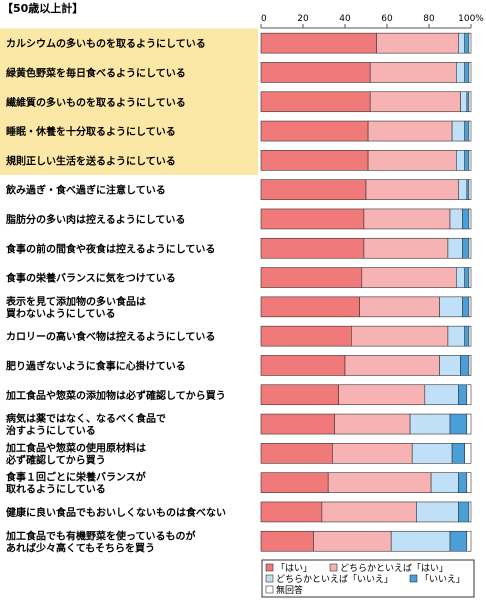 This screenshot has width=486, height=600. Describe the element at coordinates (91, 131) in the screenshot. I see `category-label: 睡眠・休養を十分取るようにしている` at that location.